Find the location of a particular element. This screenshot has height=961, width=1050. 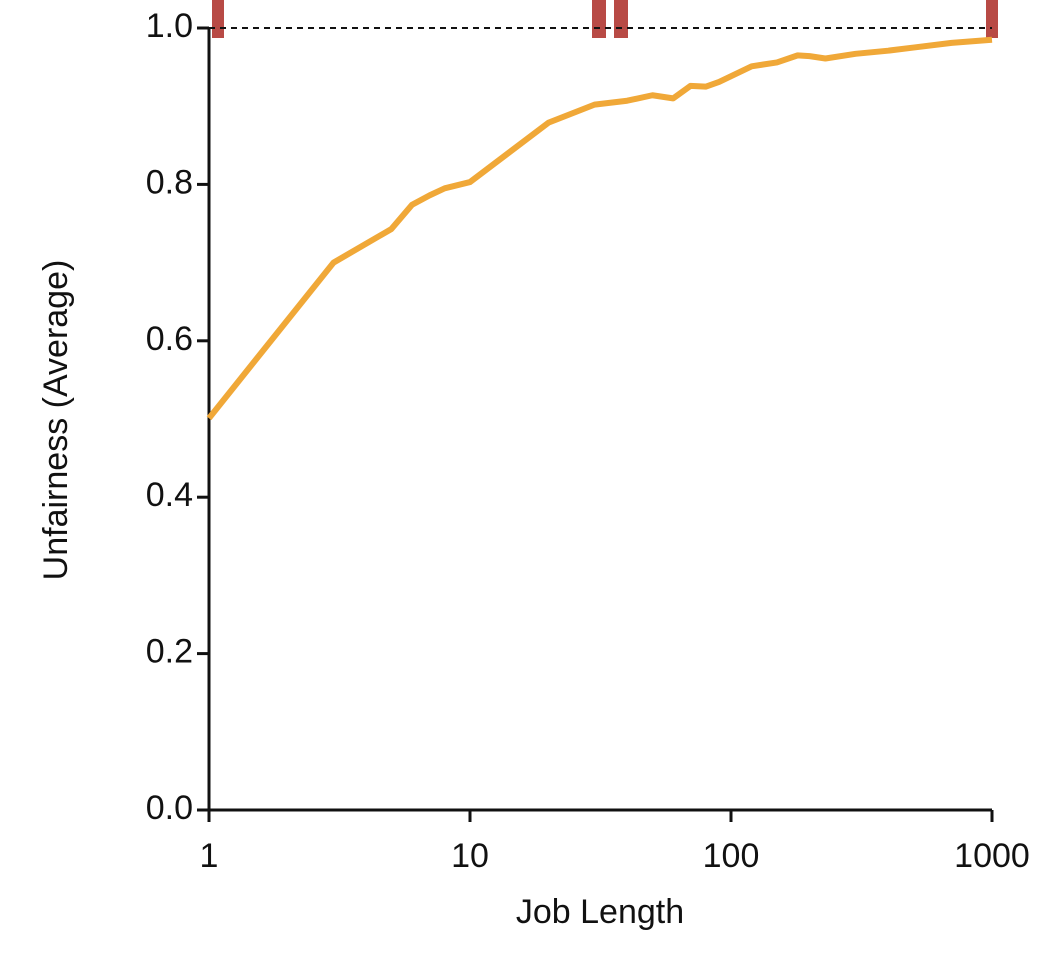

y-axis-label: Unfairness (Average) is located at coordinates (56, 420).